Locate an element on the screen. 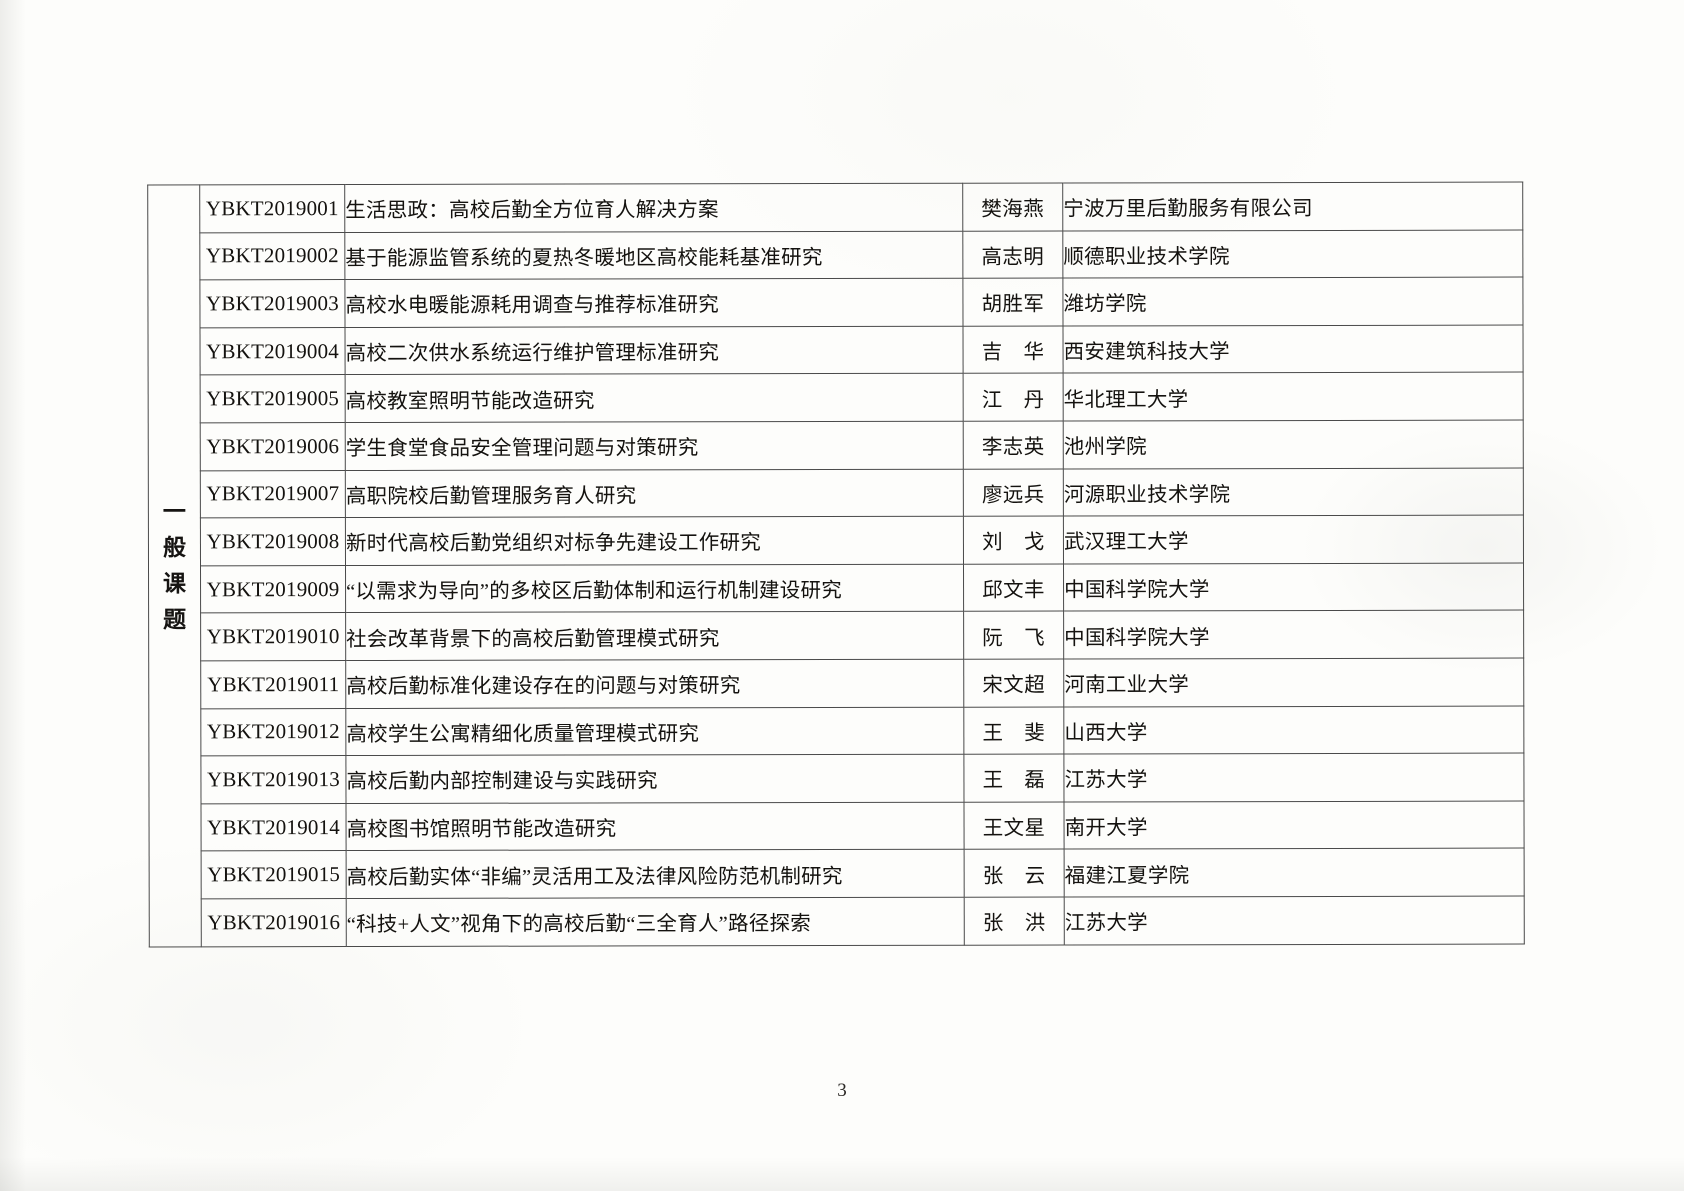 This screenshot has width=1684, height=1191. project-institution-cell: 顺德职业技术学院 is located at coordinates (1292, 254).